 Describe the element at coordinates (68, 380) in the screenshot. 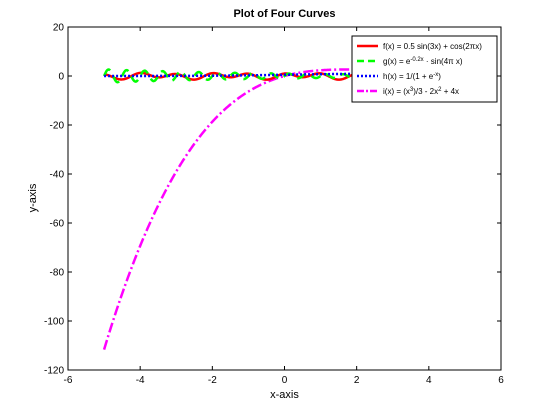

I see `x-tick-label: -6` at that location.